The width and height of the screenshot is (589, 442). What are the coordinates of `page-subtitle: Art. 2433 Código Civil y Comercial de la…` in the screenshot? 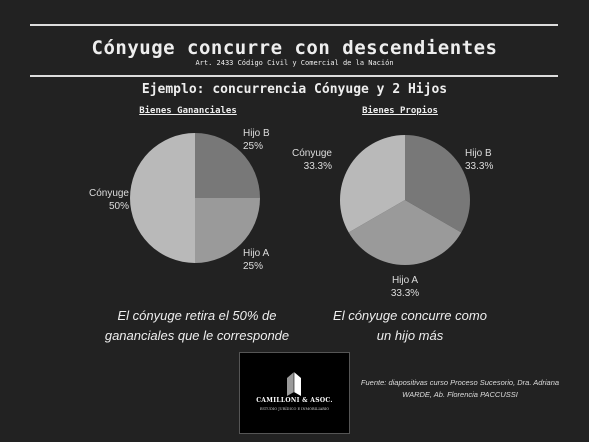 It's located at (294, 63).